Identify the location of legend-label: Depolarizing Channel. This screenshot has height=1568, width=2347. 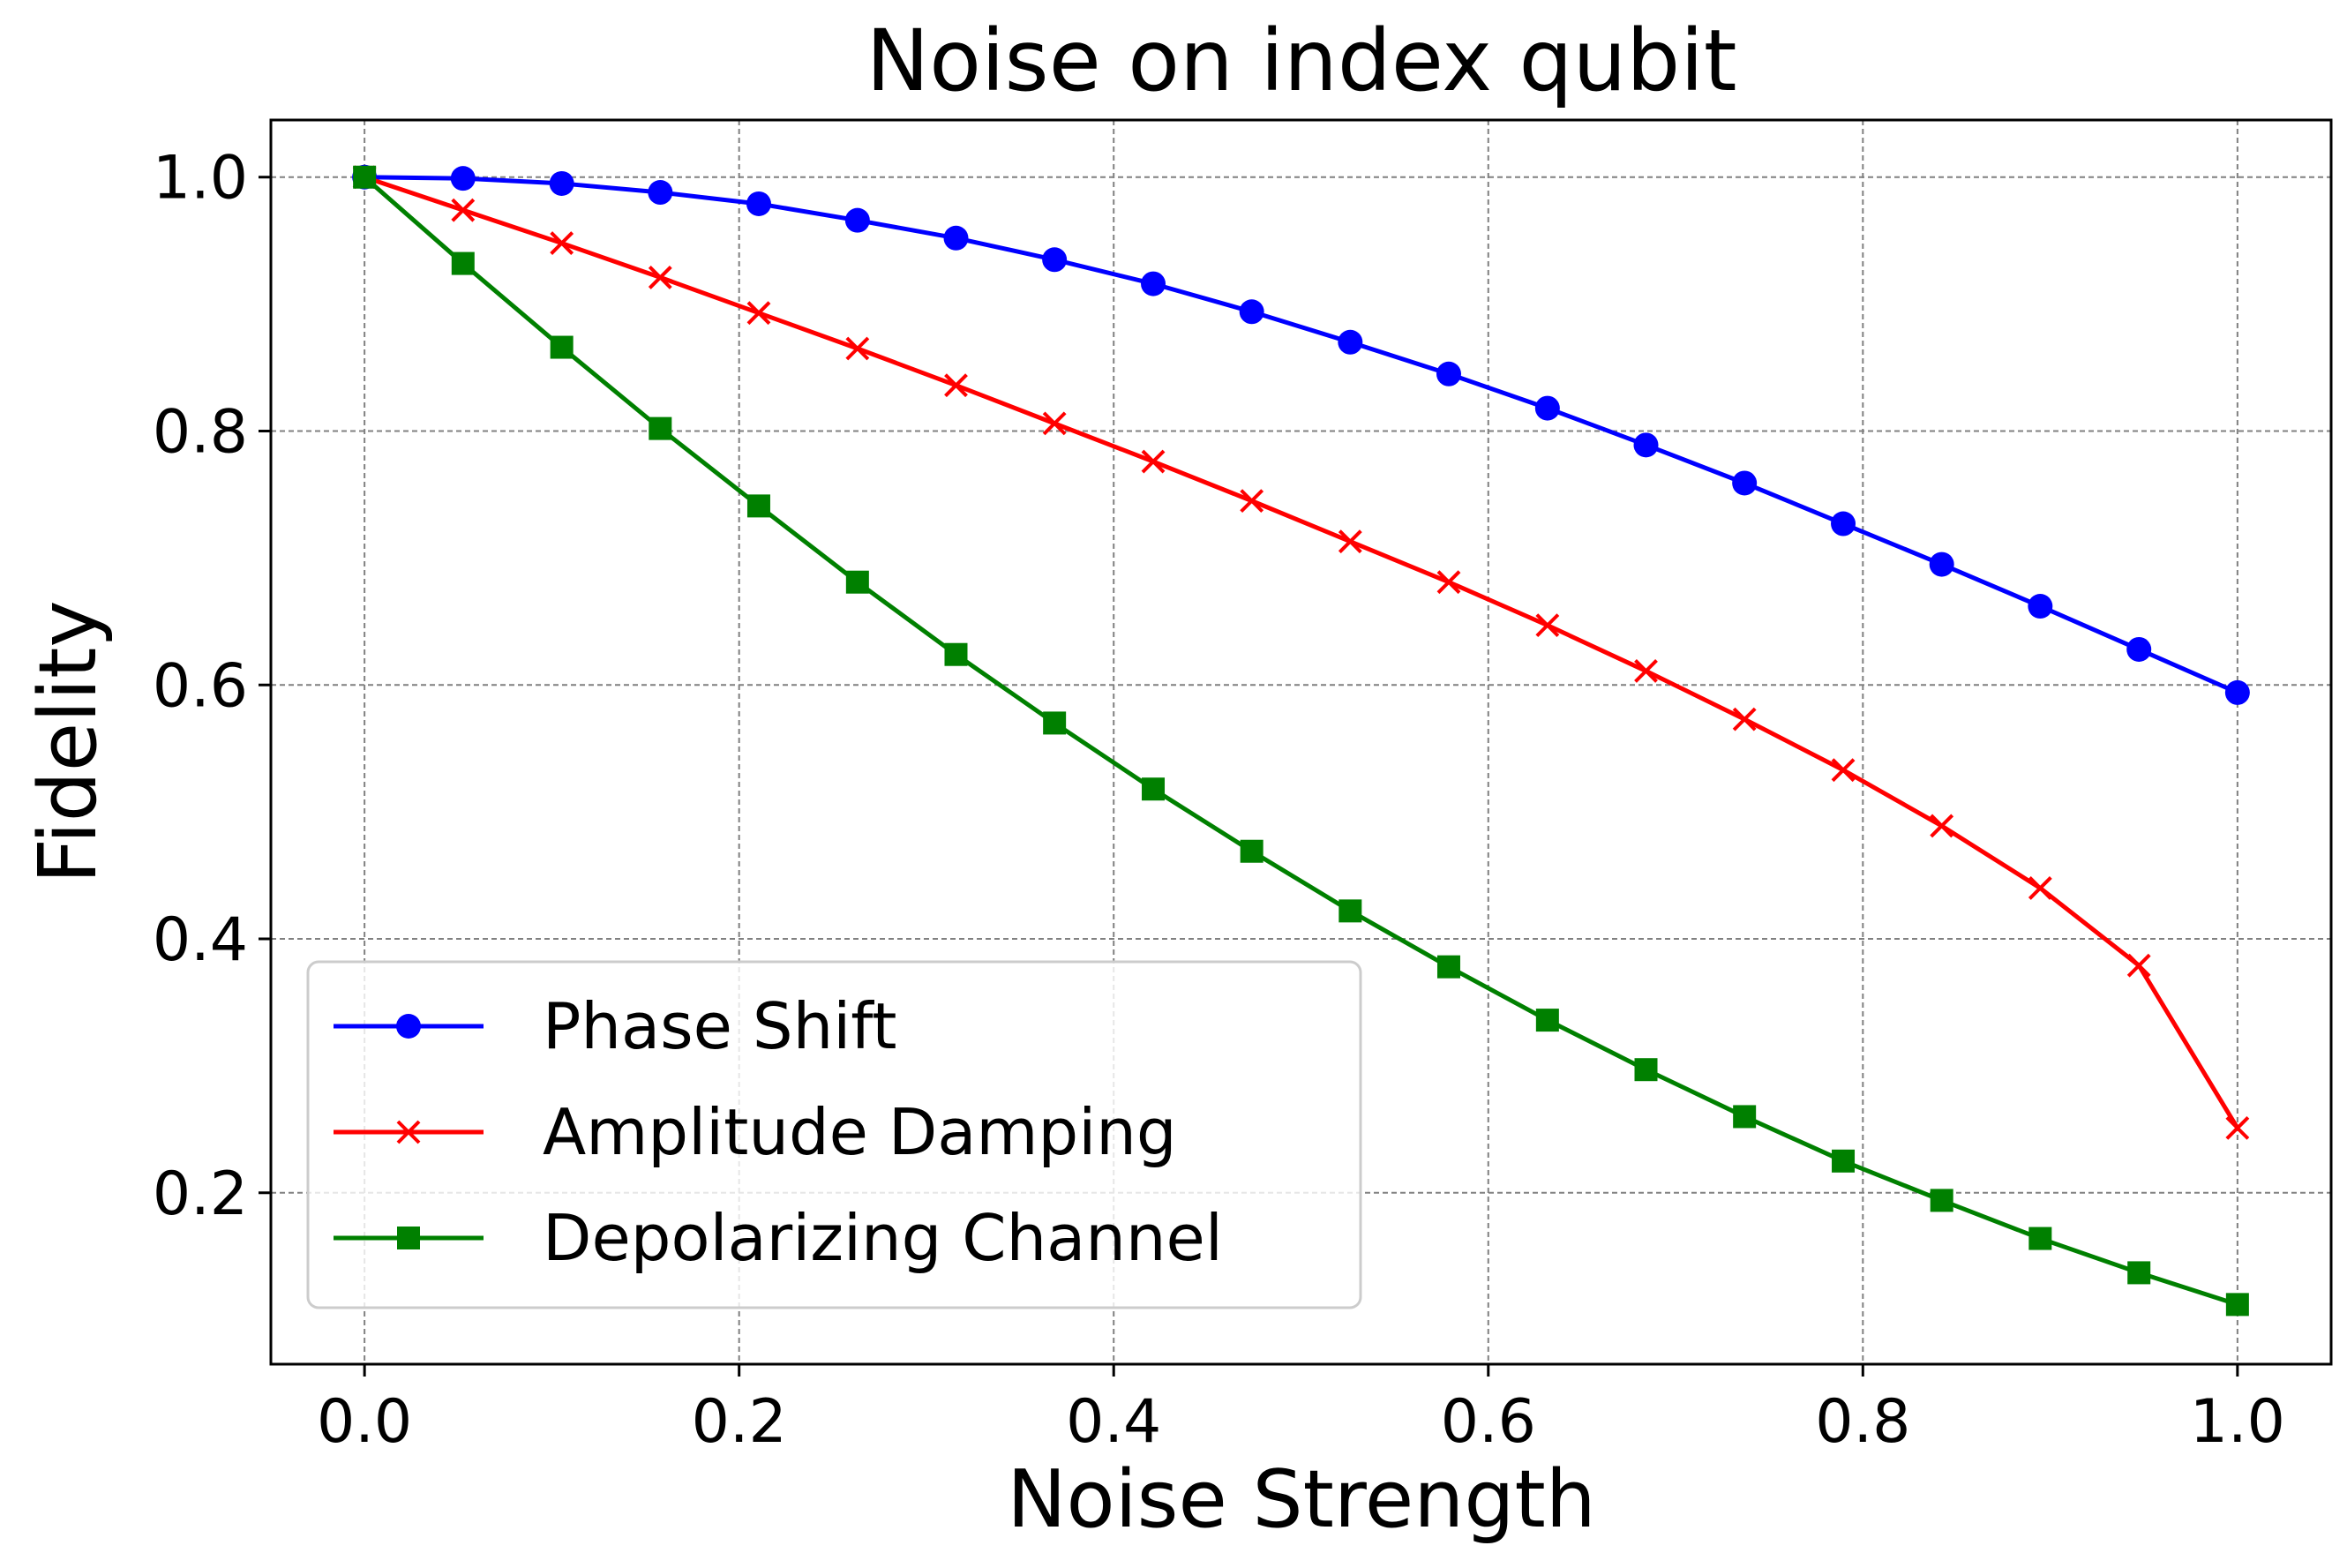
(883, 1238).